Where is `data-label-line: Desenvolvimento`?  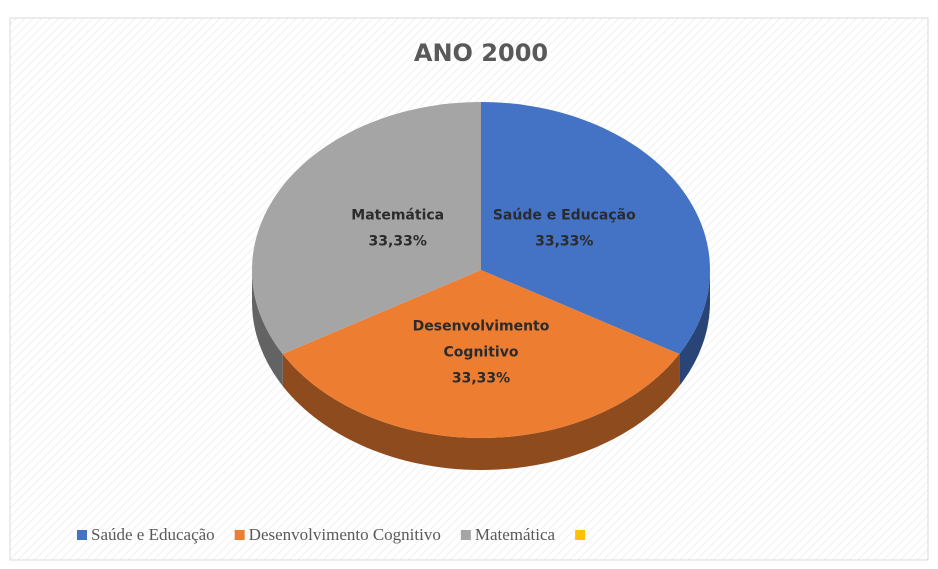 data-label-line: Desenvolvimento is located at coordinates (481, 327).